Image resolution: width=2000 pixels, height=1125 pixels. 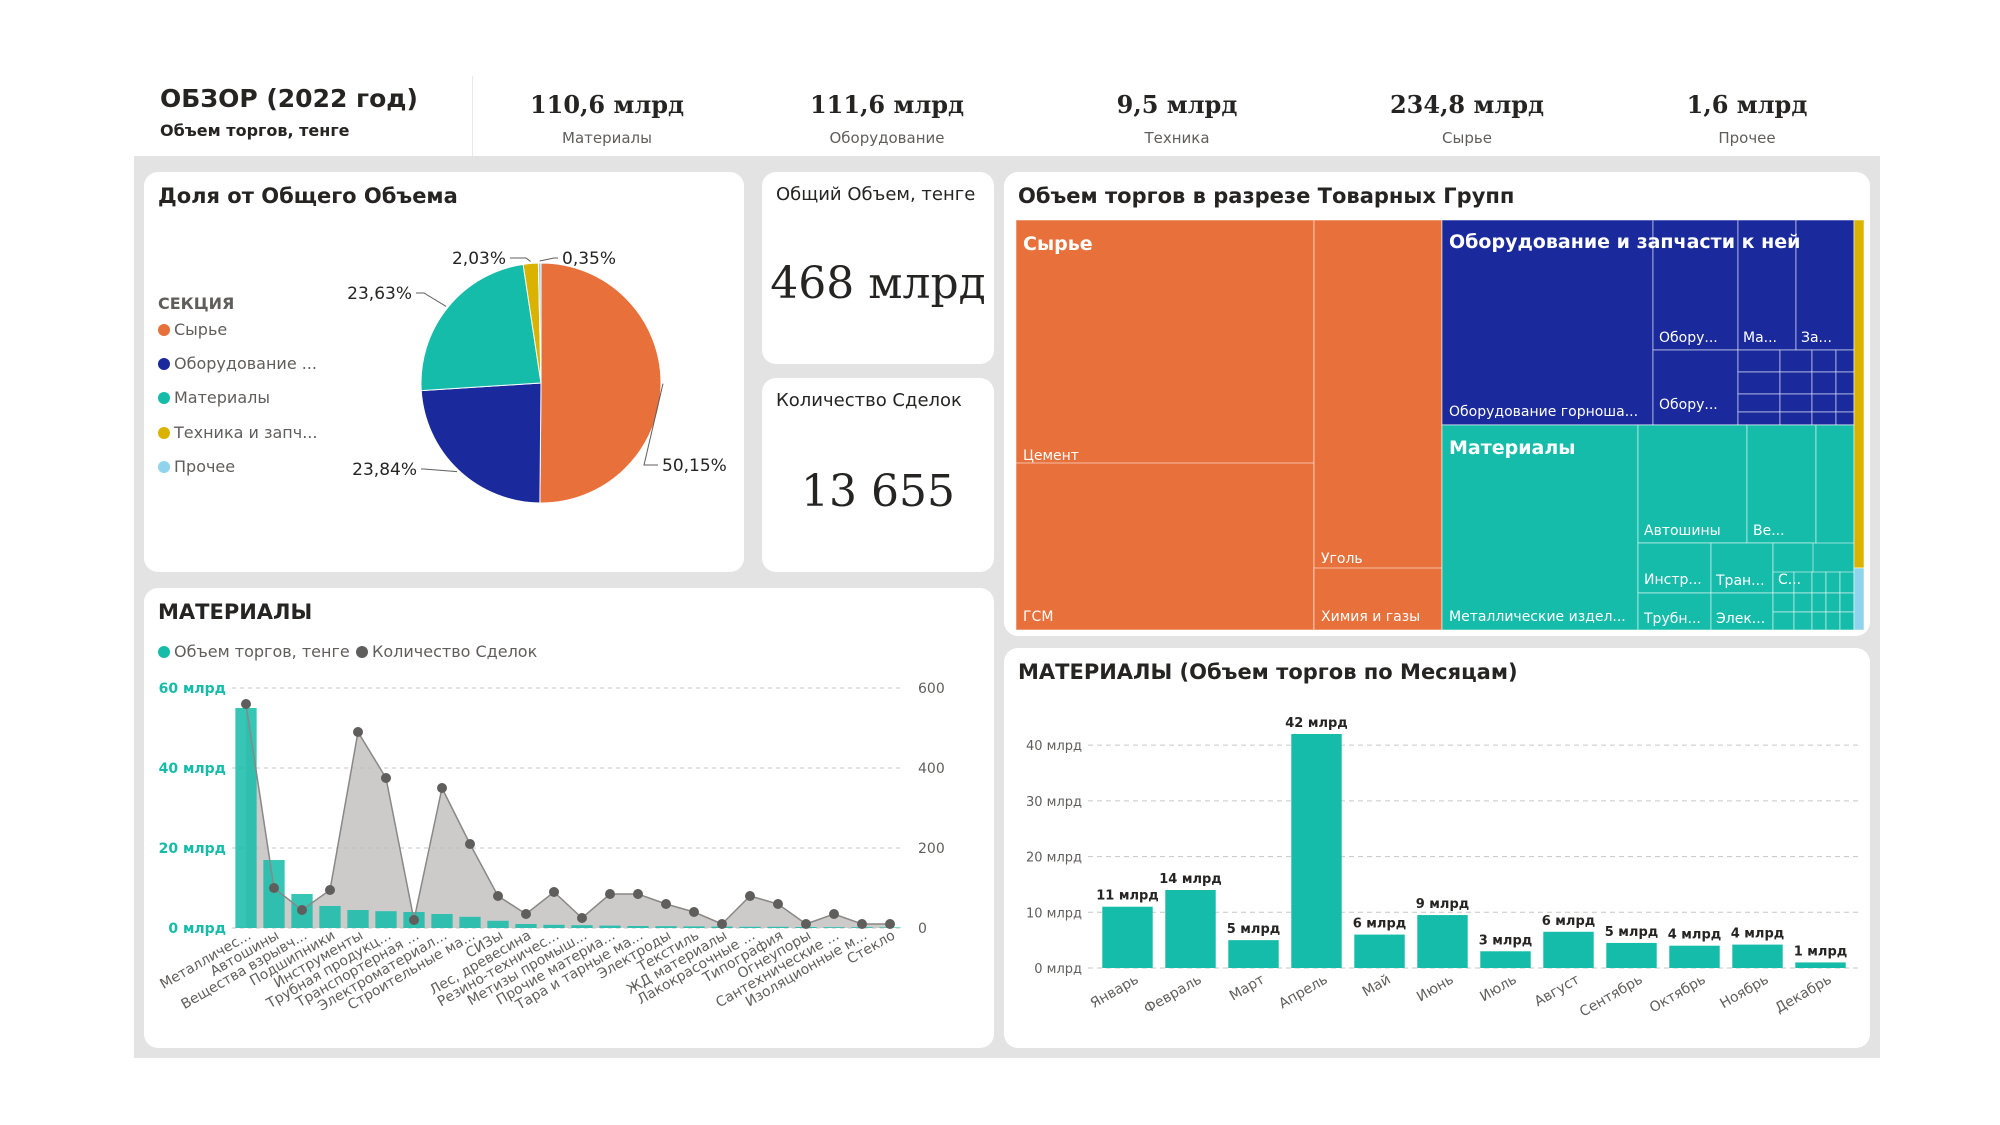 What do you see at coordinates (196, 466) in the screenshot?
I see `legend-item-other: Прочее` at bounding box center [196, 466].